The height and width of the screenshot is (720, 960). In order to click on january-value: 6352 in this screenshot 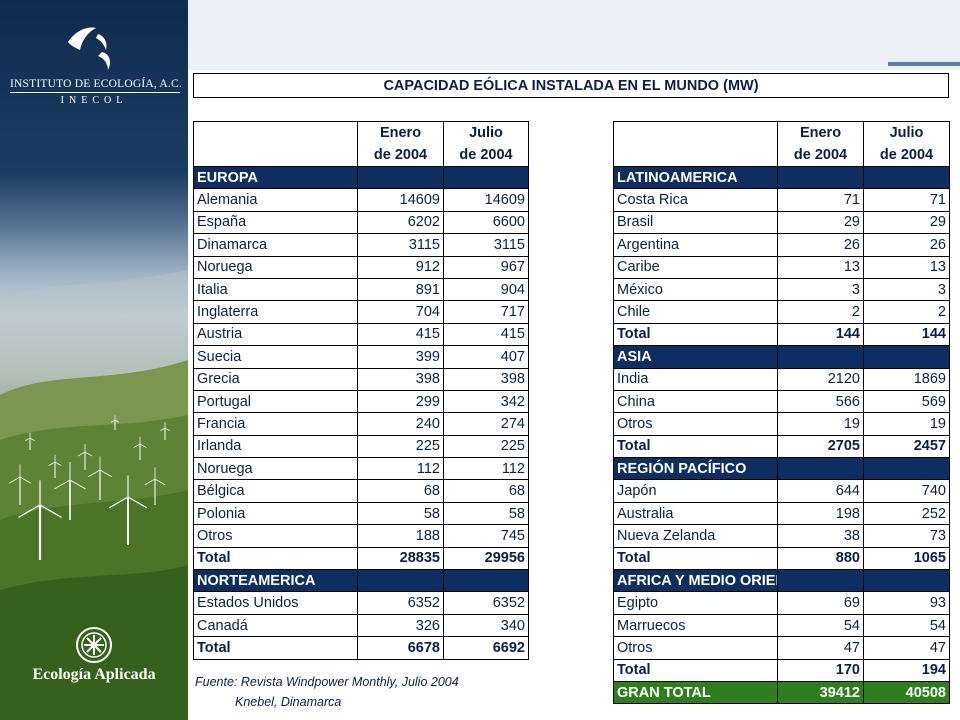, I will do `click(400, 603)`.